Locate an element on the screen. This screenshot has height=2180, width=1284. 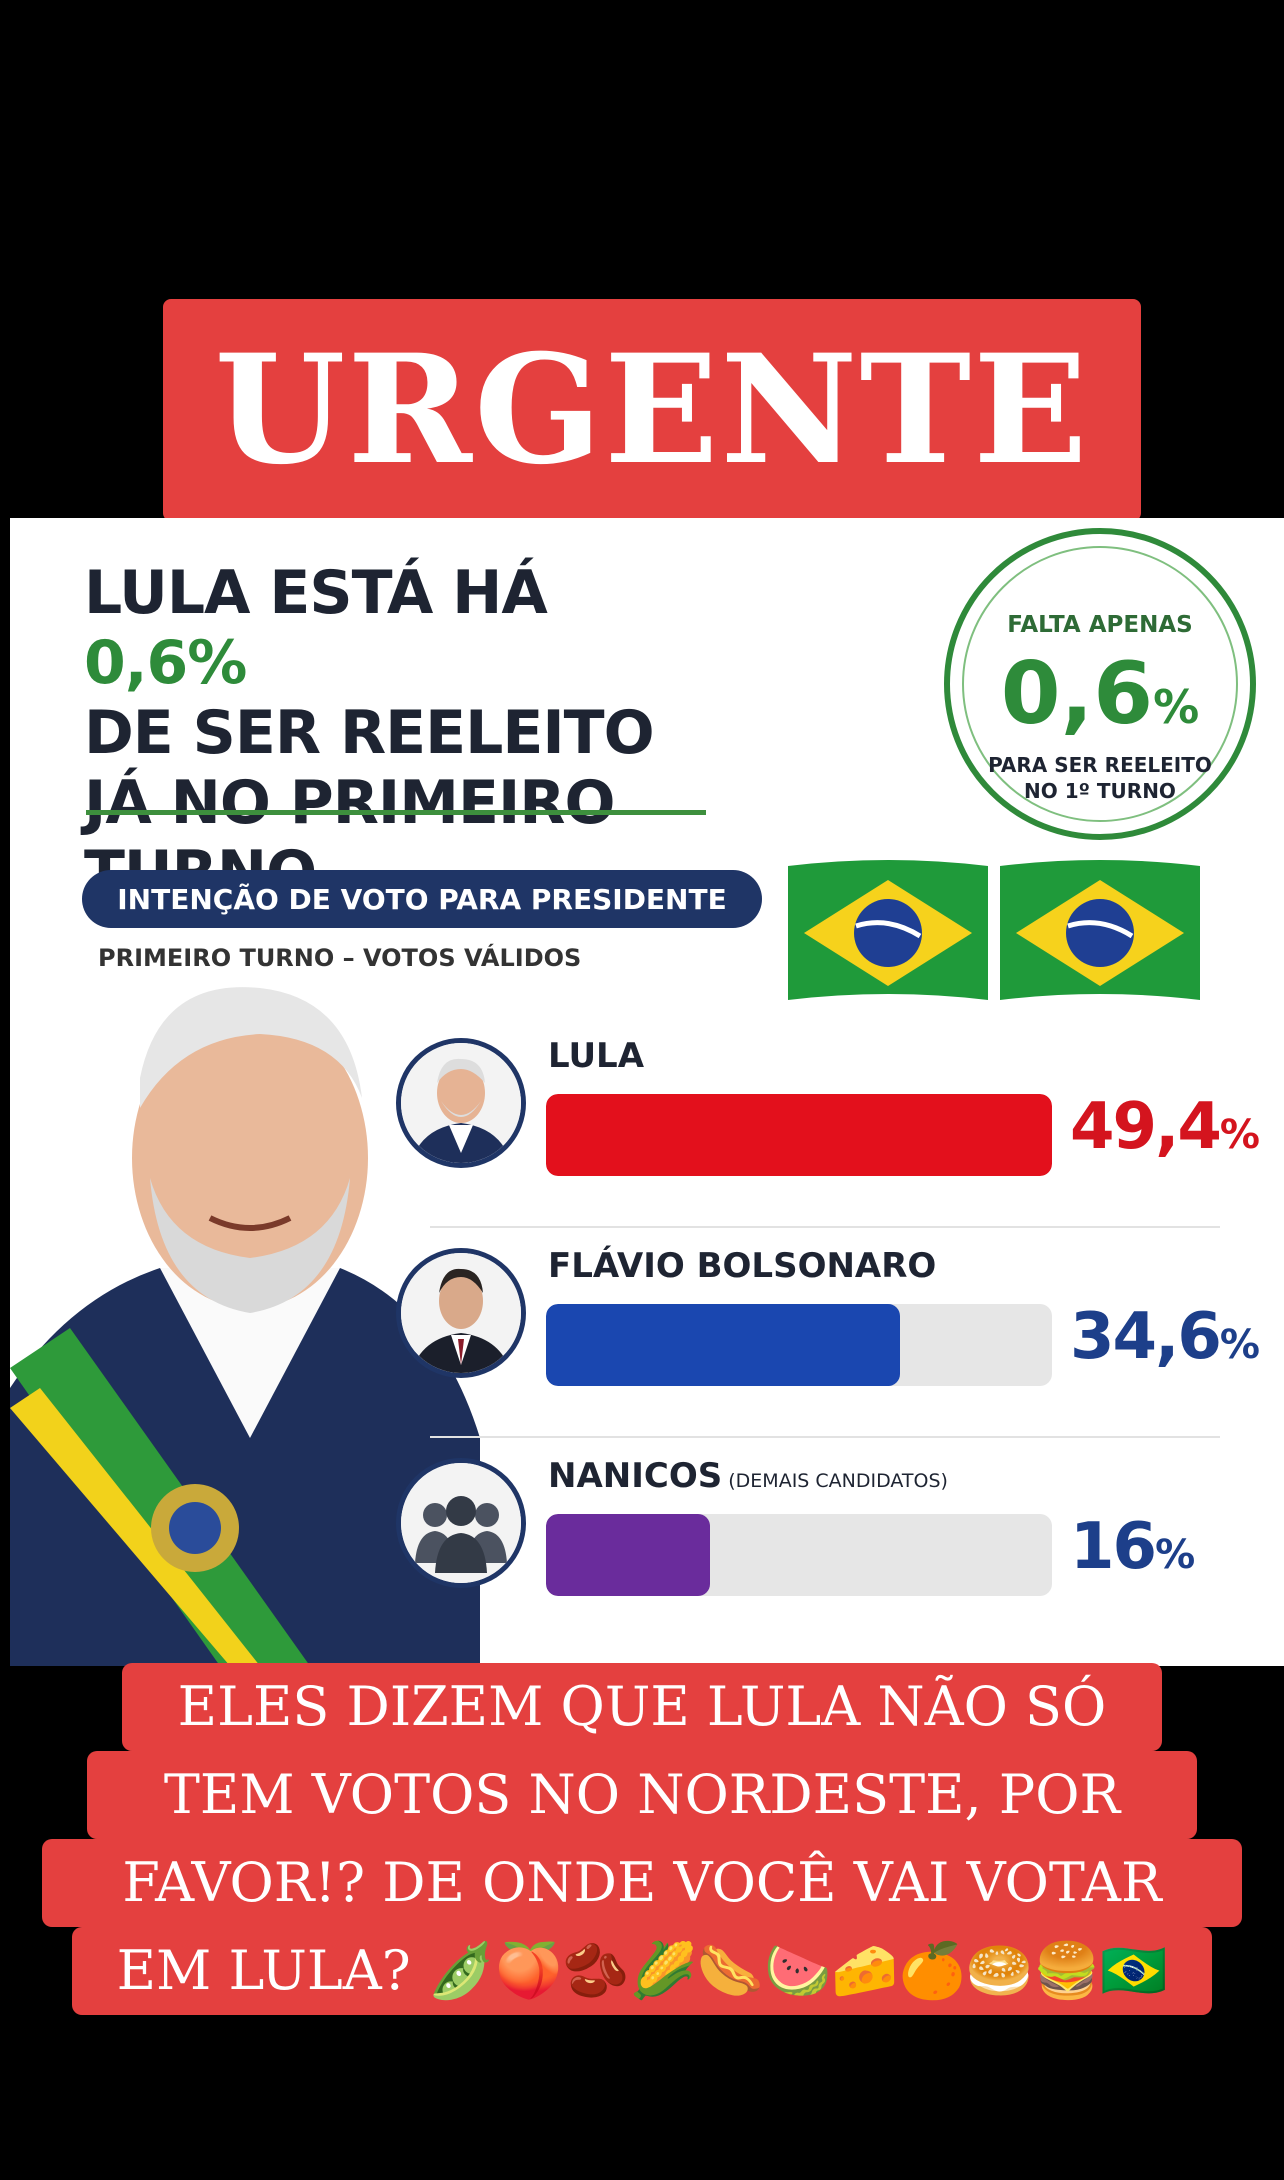
headline-underline is located at coordinates (396, 812).